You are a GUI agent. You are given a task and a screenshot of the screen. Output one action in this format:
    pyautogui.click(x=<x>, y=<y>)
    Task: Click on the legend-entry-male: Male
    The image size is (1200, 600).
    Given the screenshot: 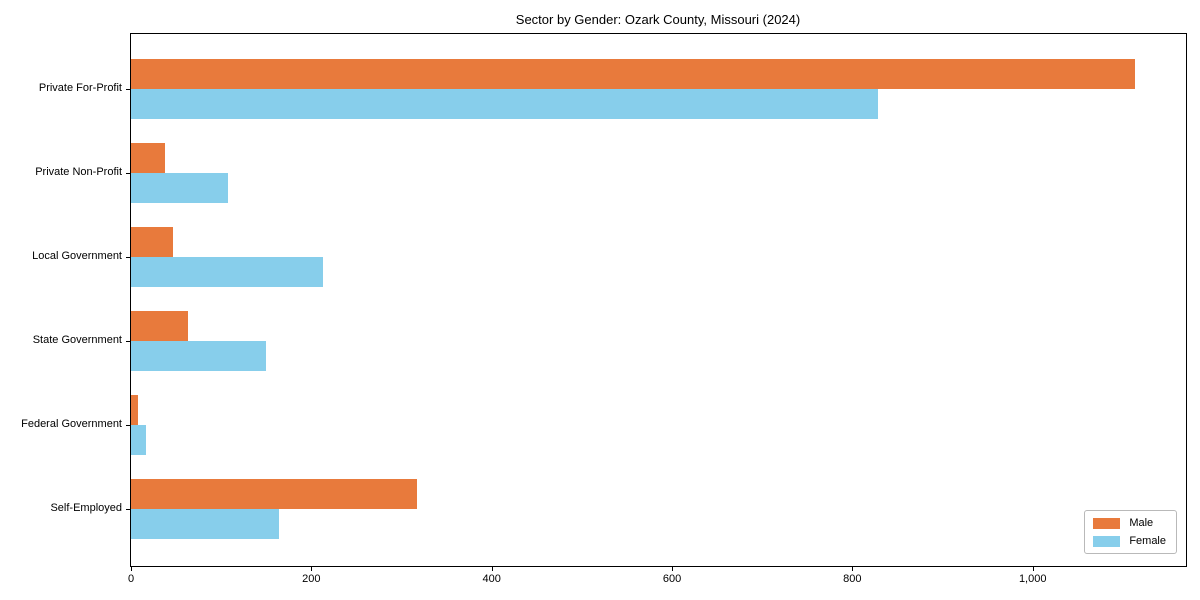 What is the action you would take?
    pyautogui.click(x=1129, y=523)
    